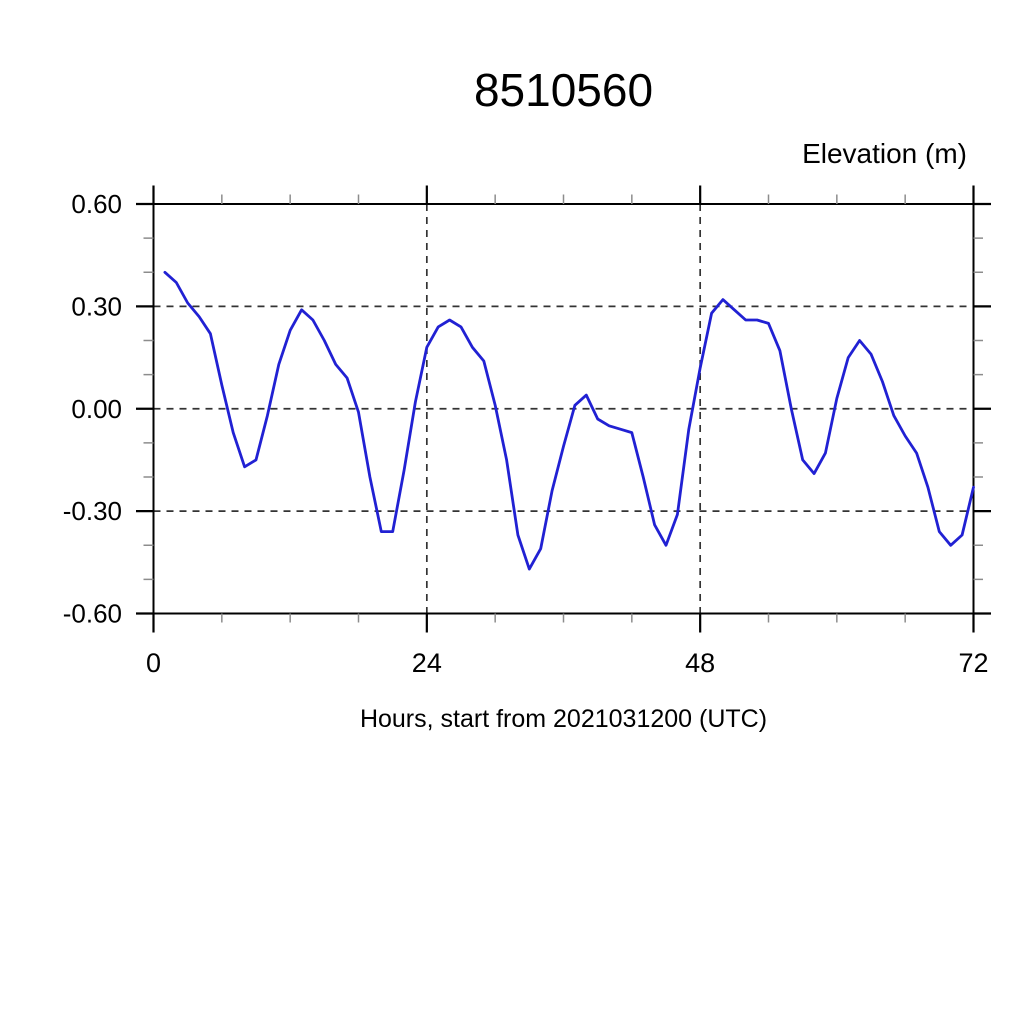  I want to click on x-tick-label: 72, so click(973, 663).